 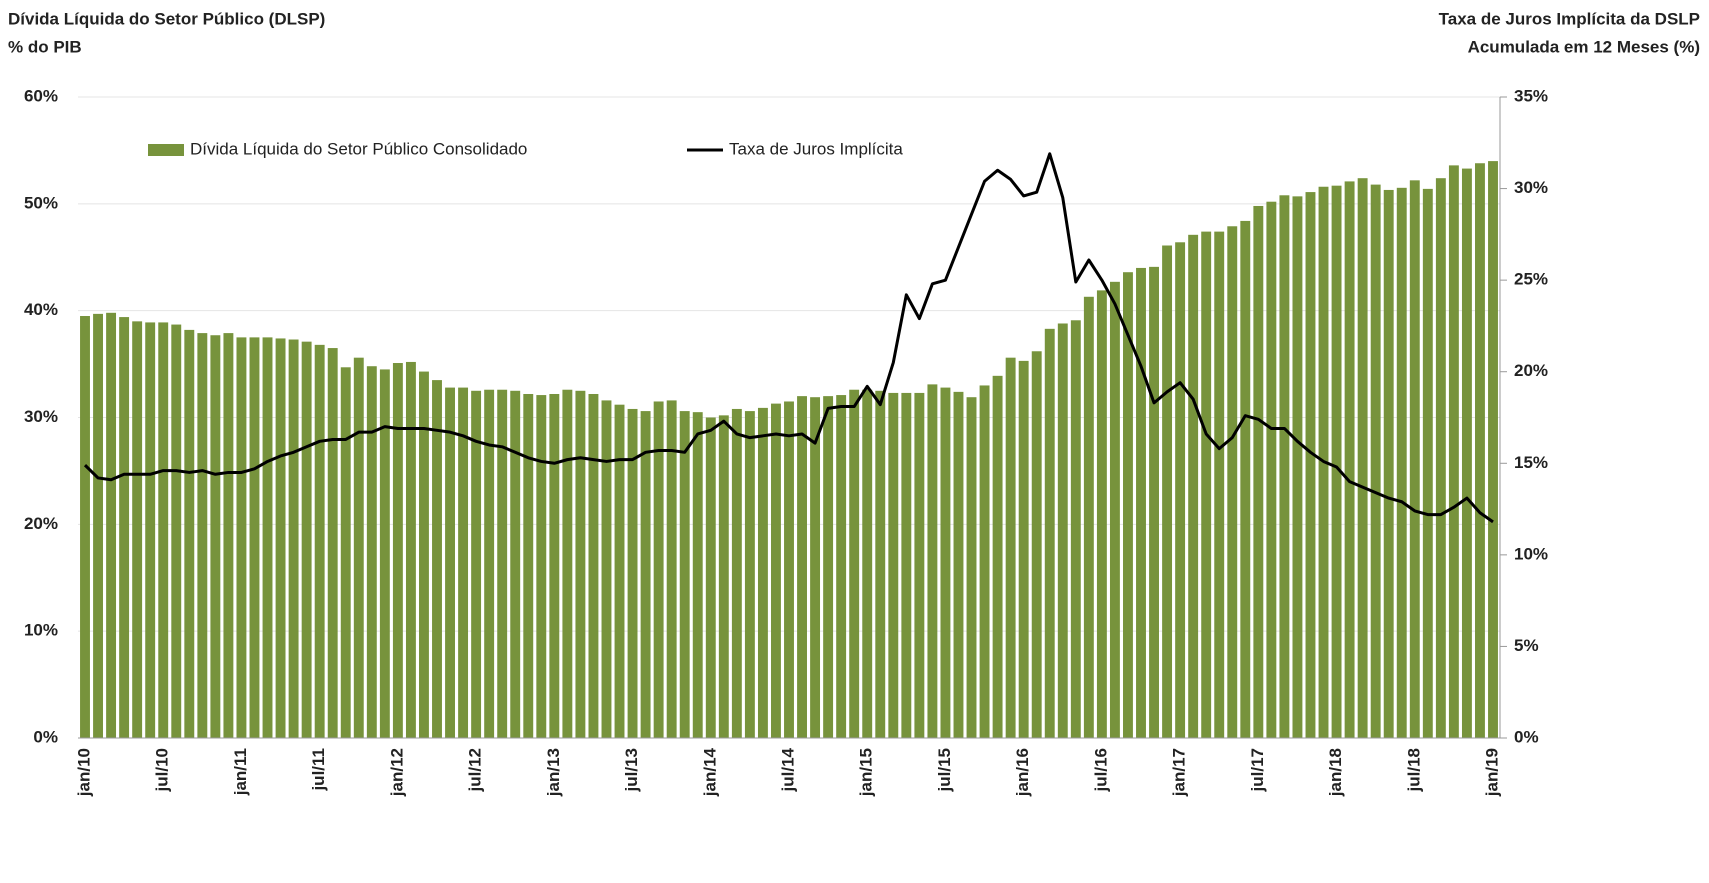 I want to click on x-tick-label: jul/15, so click(x=944, y=770).